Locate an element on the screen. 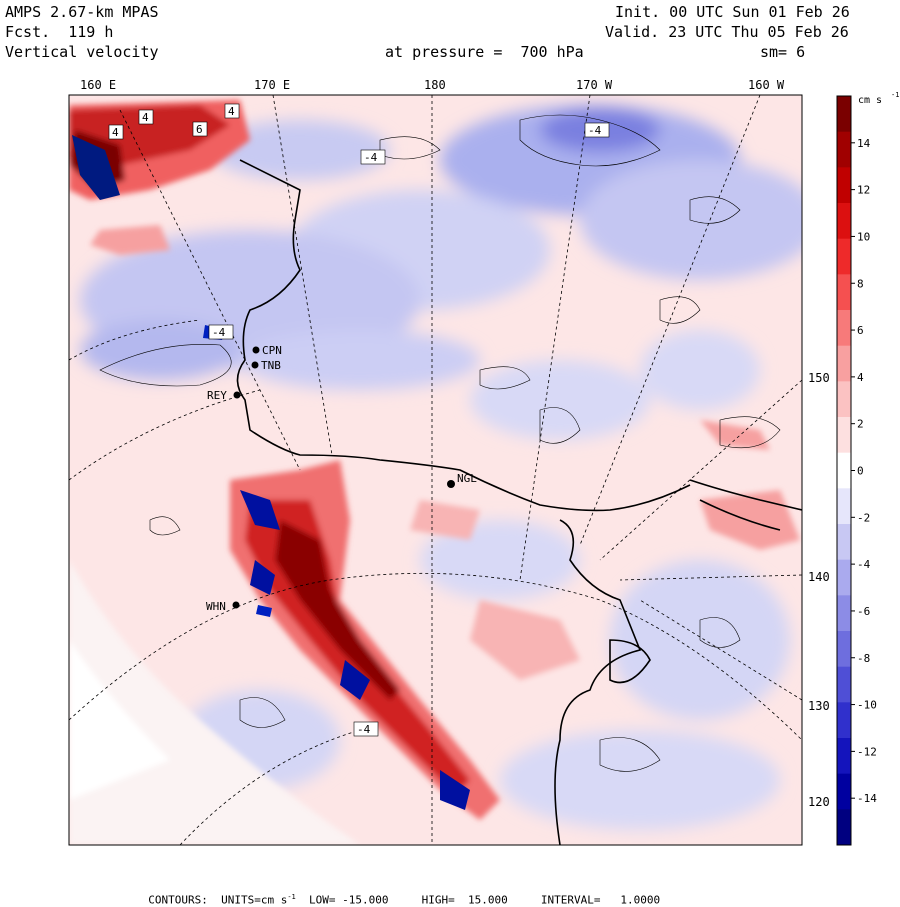  station-label-rey: REY is located at coordinates (217, 395).